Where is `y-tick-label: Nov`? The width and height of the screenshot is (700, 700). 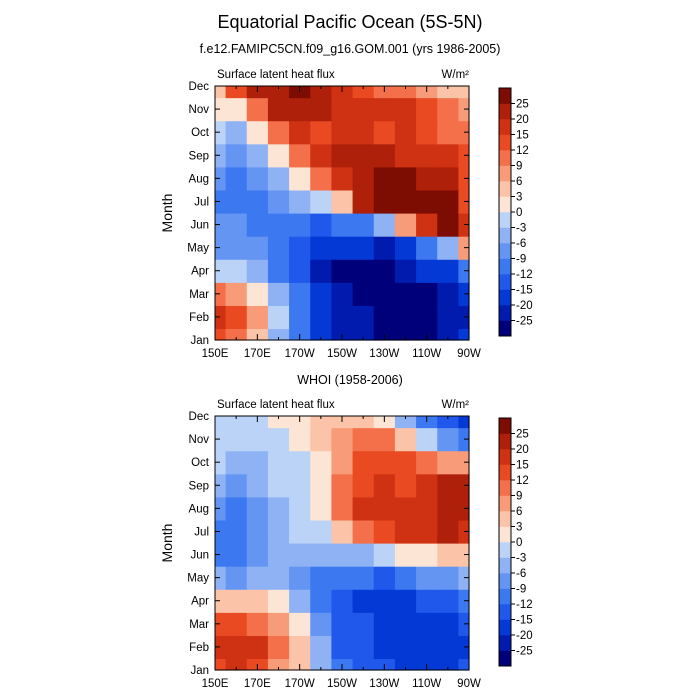
y-tick-label: Nov is located at coordinates (199, 110).